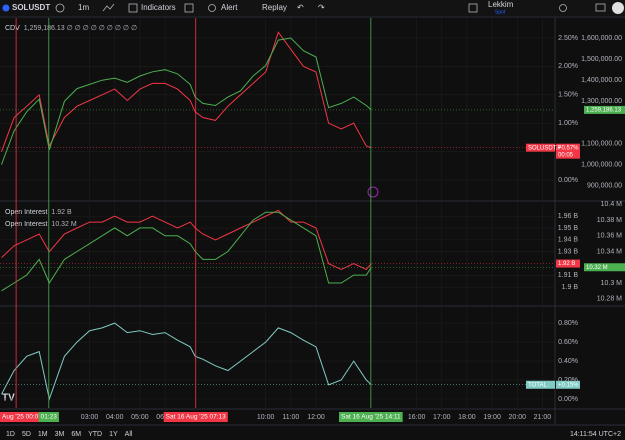 Image resolution: width=625 pixels, height=440 pixels. I want to click on y-tick-label: 0.20%, so click(568, 380).